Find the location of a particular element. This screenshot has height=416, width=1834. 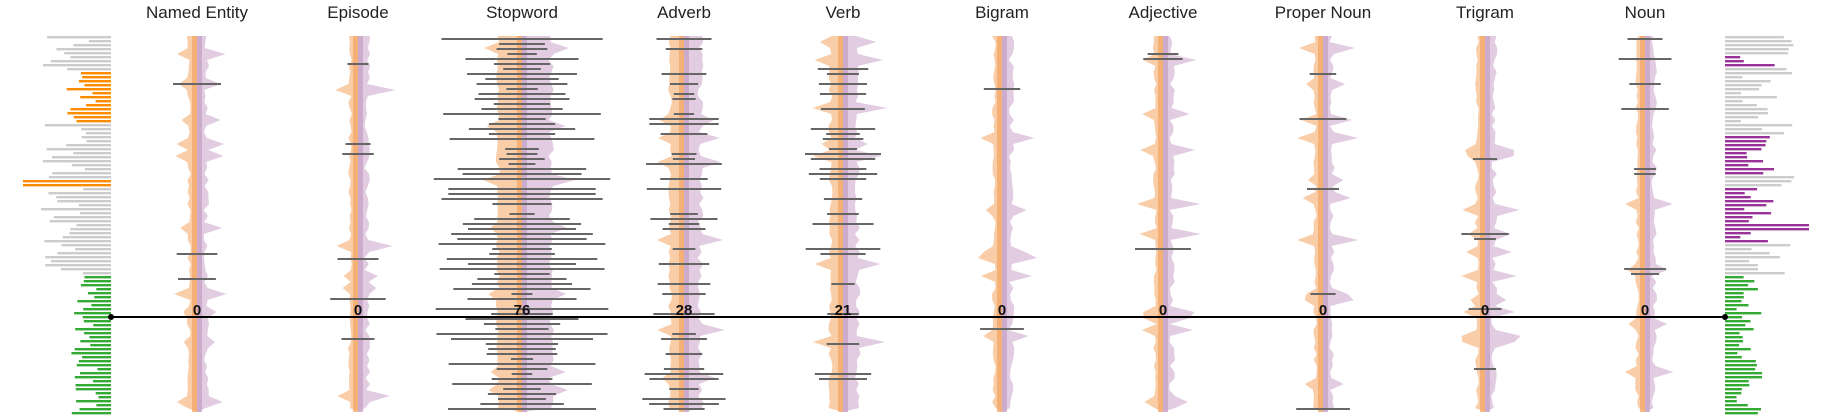

adjective-center-strip-right is located at coordinates (1165, 224).